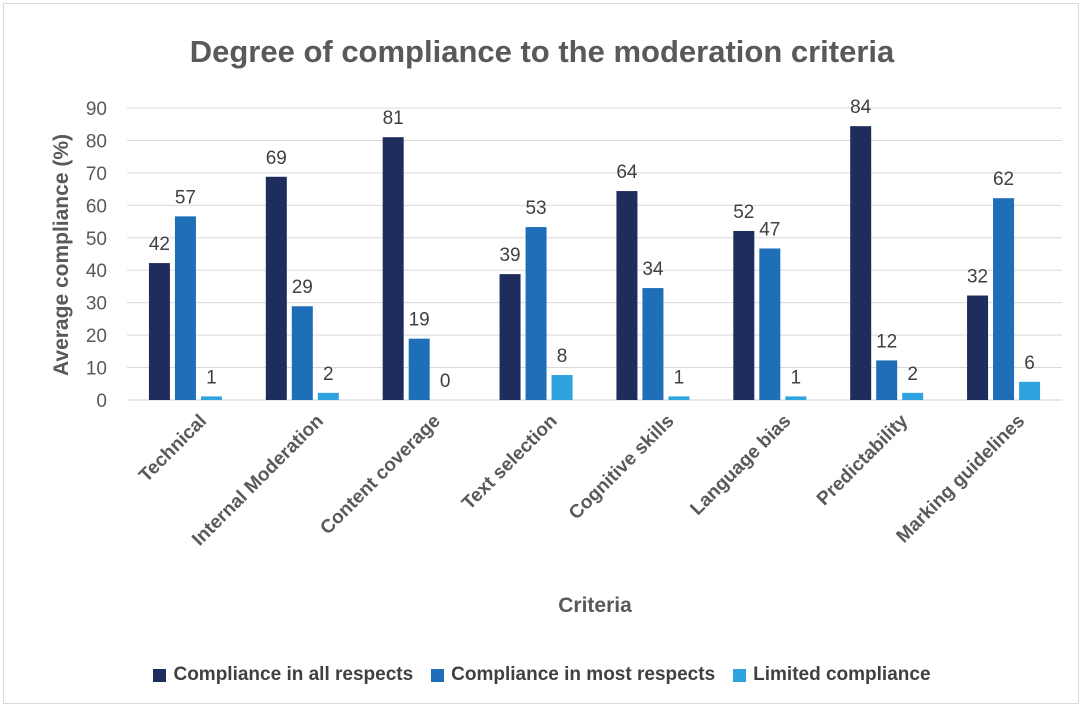  What do you see at coordinates (509, 462) in the screenshot?
I see `x-category-label: Text selection` at bounding box center [509, 462].